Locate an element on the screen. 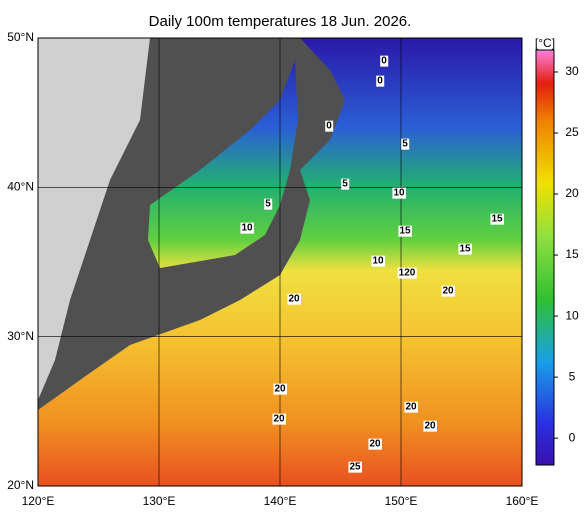 This screenshot has height=517, width=585. contour-label: 120 is located at coordinates (407, 273).